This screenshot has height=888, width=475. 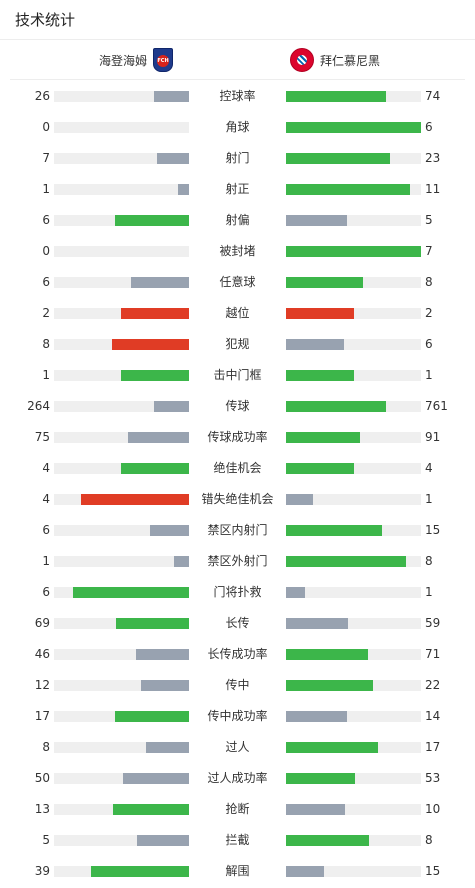 I want to click on away-team: 拜仁慕尼黑, so click(x=335, y=60).